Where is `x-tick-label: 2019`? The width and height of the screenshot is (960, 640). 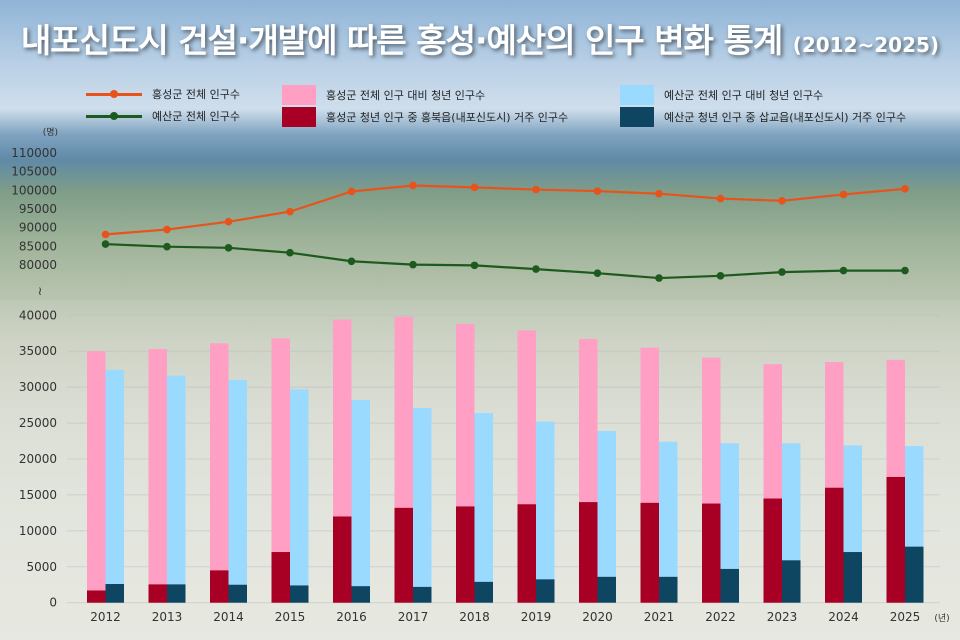
x-tick-label: 2019 is located at coordinates (536, 617).